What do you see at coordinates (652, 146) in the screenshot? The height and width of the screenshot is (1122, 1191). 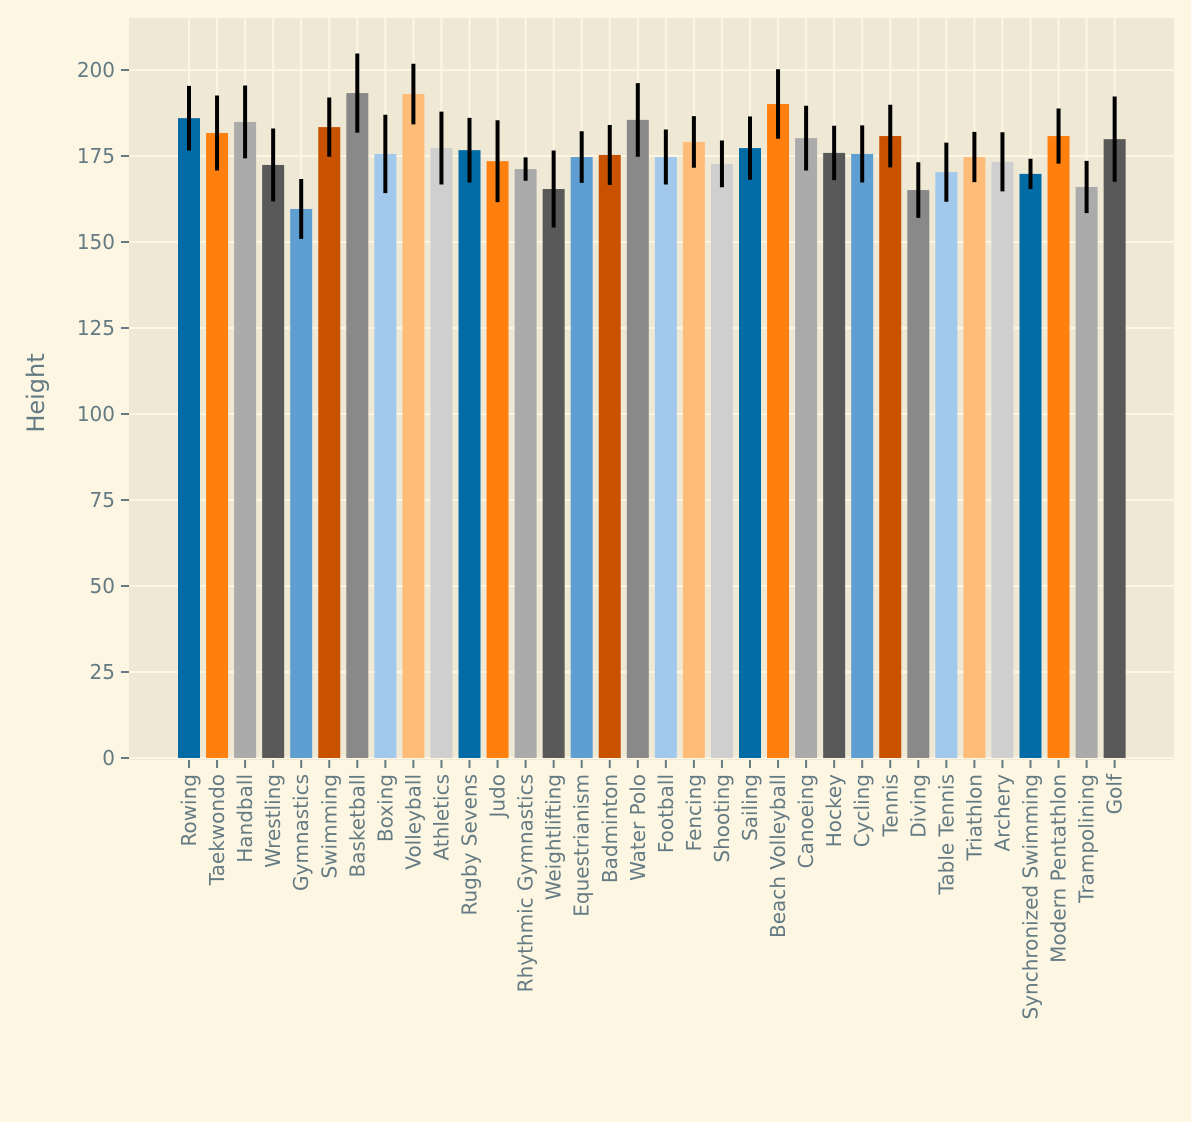 I see `error-bars` at bounding box center [652, 146].